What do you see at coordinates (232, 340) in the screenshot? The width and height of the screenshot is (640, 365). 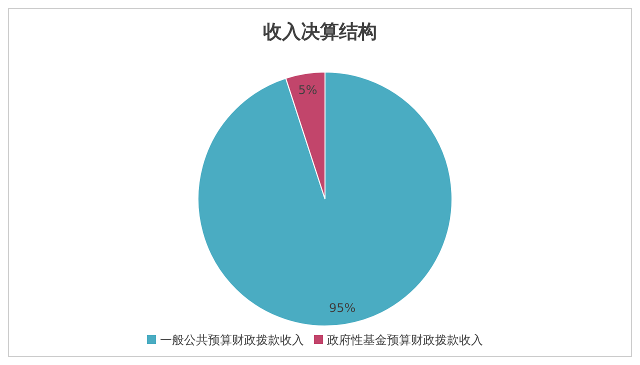 I see `legend-label: 一般公共预算财政拨款收入` at bounding box center [232, 340].